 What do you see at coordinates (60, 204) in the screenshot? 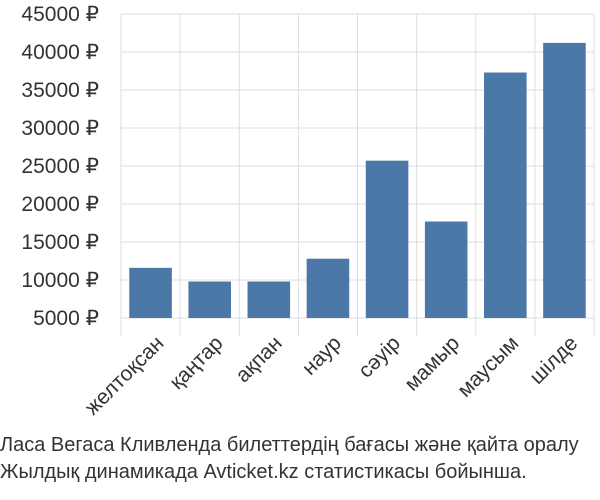
I see `y-tick-label: 20000 ₽` at bounding box center [60, 204].